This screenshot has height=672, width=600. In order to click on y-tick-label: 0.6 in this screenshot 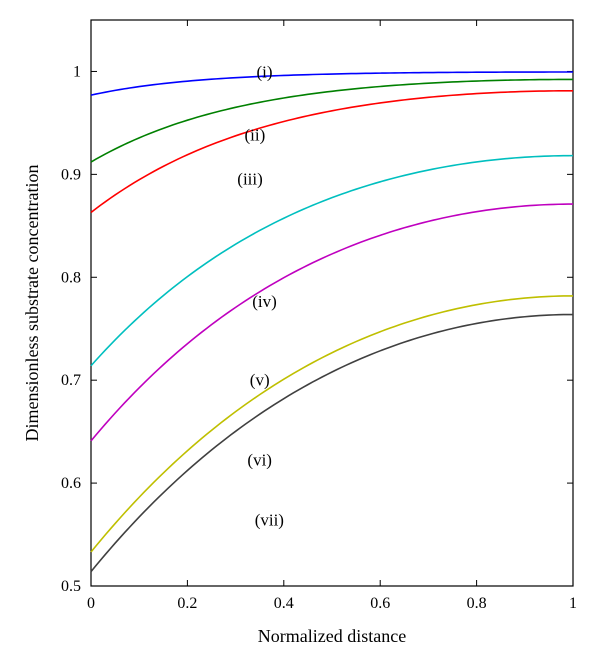, I will do `click(71, 483)`.